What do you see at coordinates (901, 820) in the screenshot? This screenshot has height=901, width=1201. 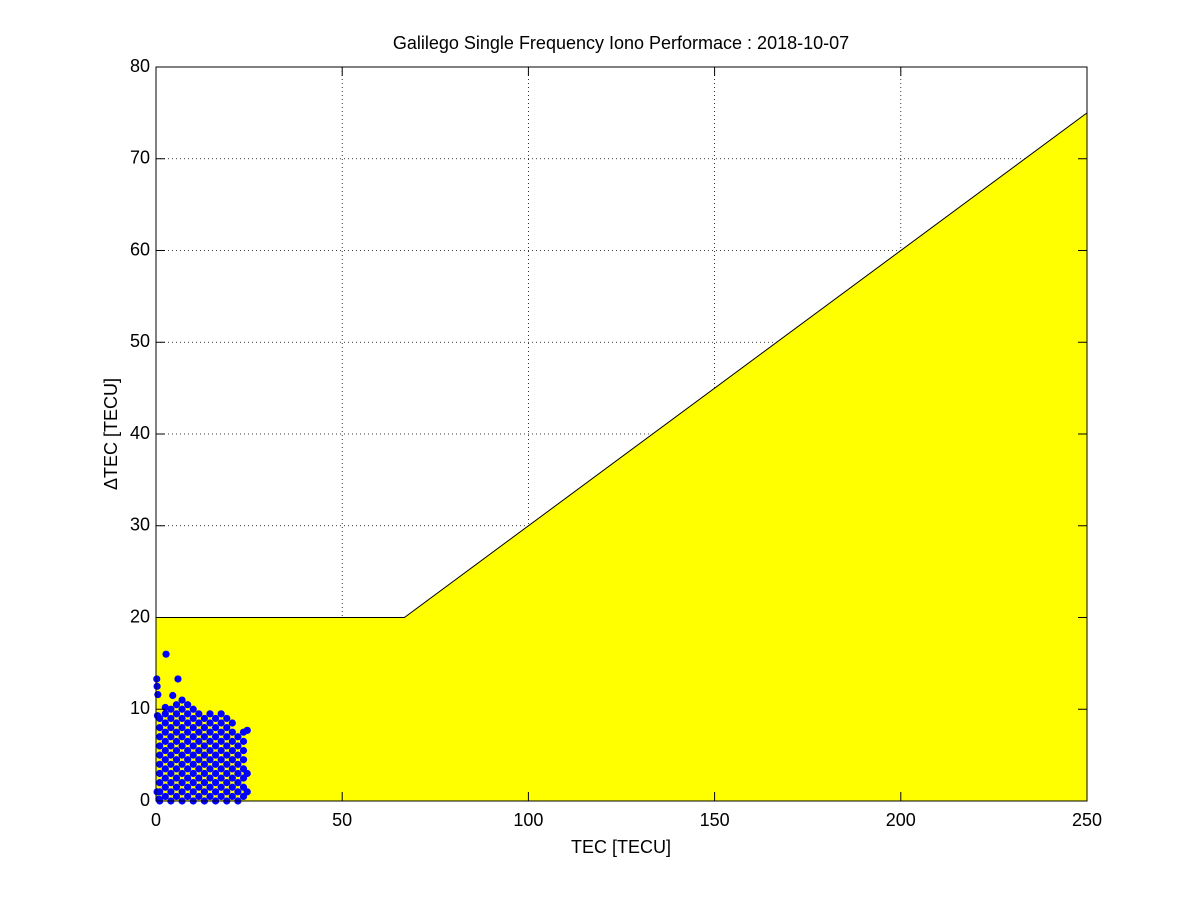 I see `x-tick-label: 200` at bounding box center [901, 820].